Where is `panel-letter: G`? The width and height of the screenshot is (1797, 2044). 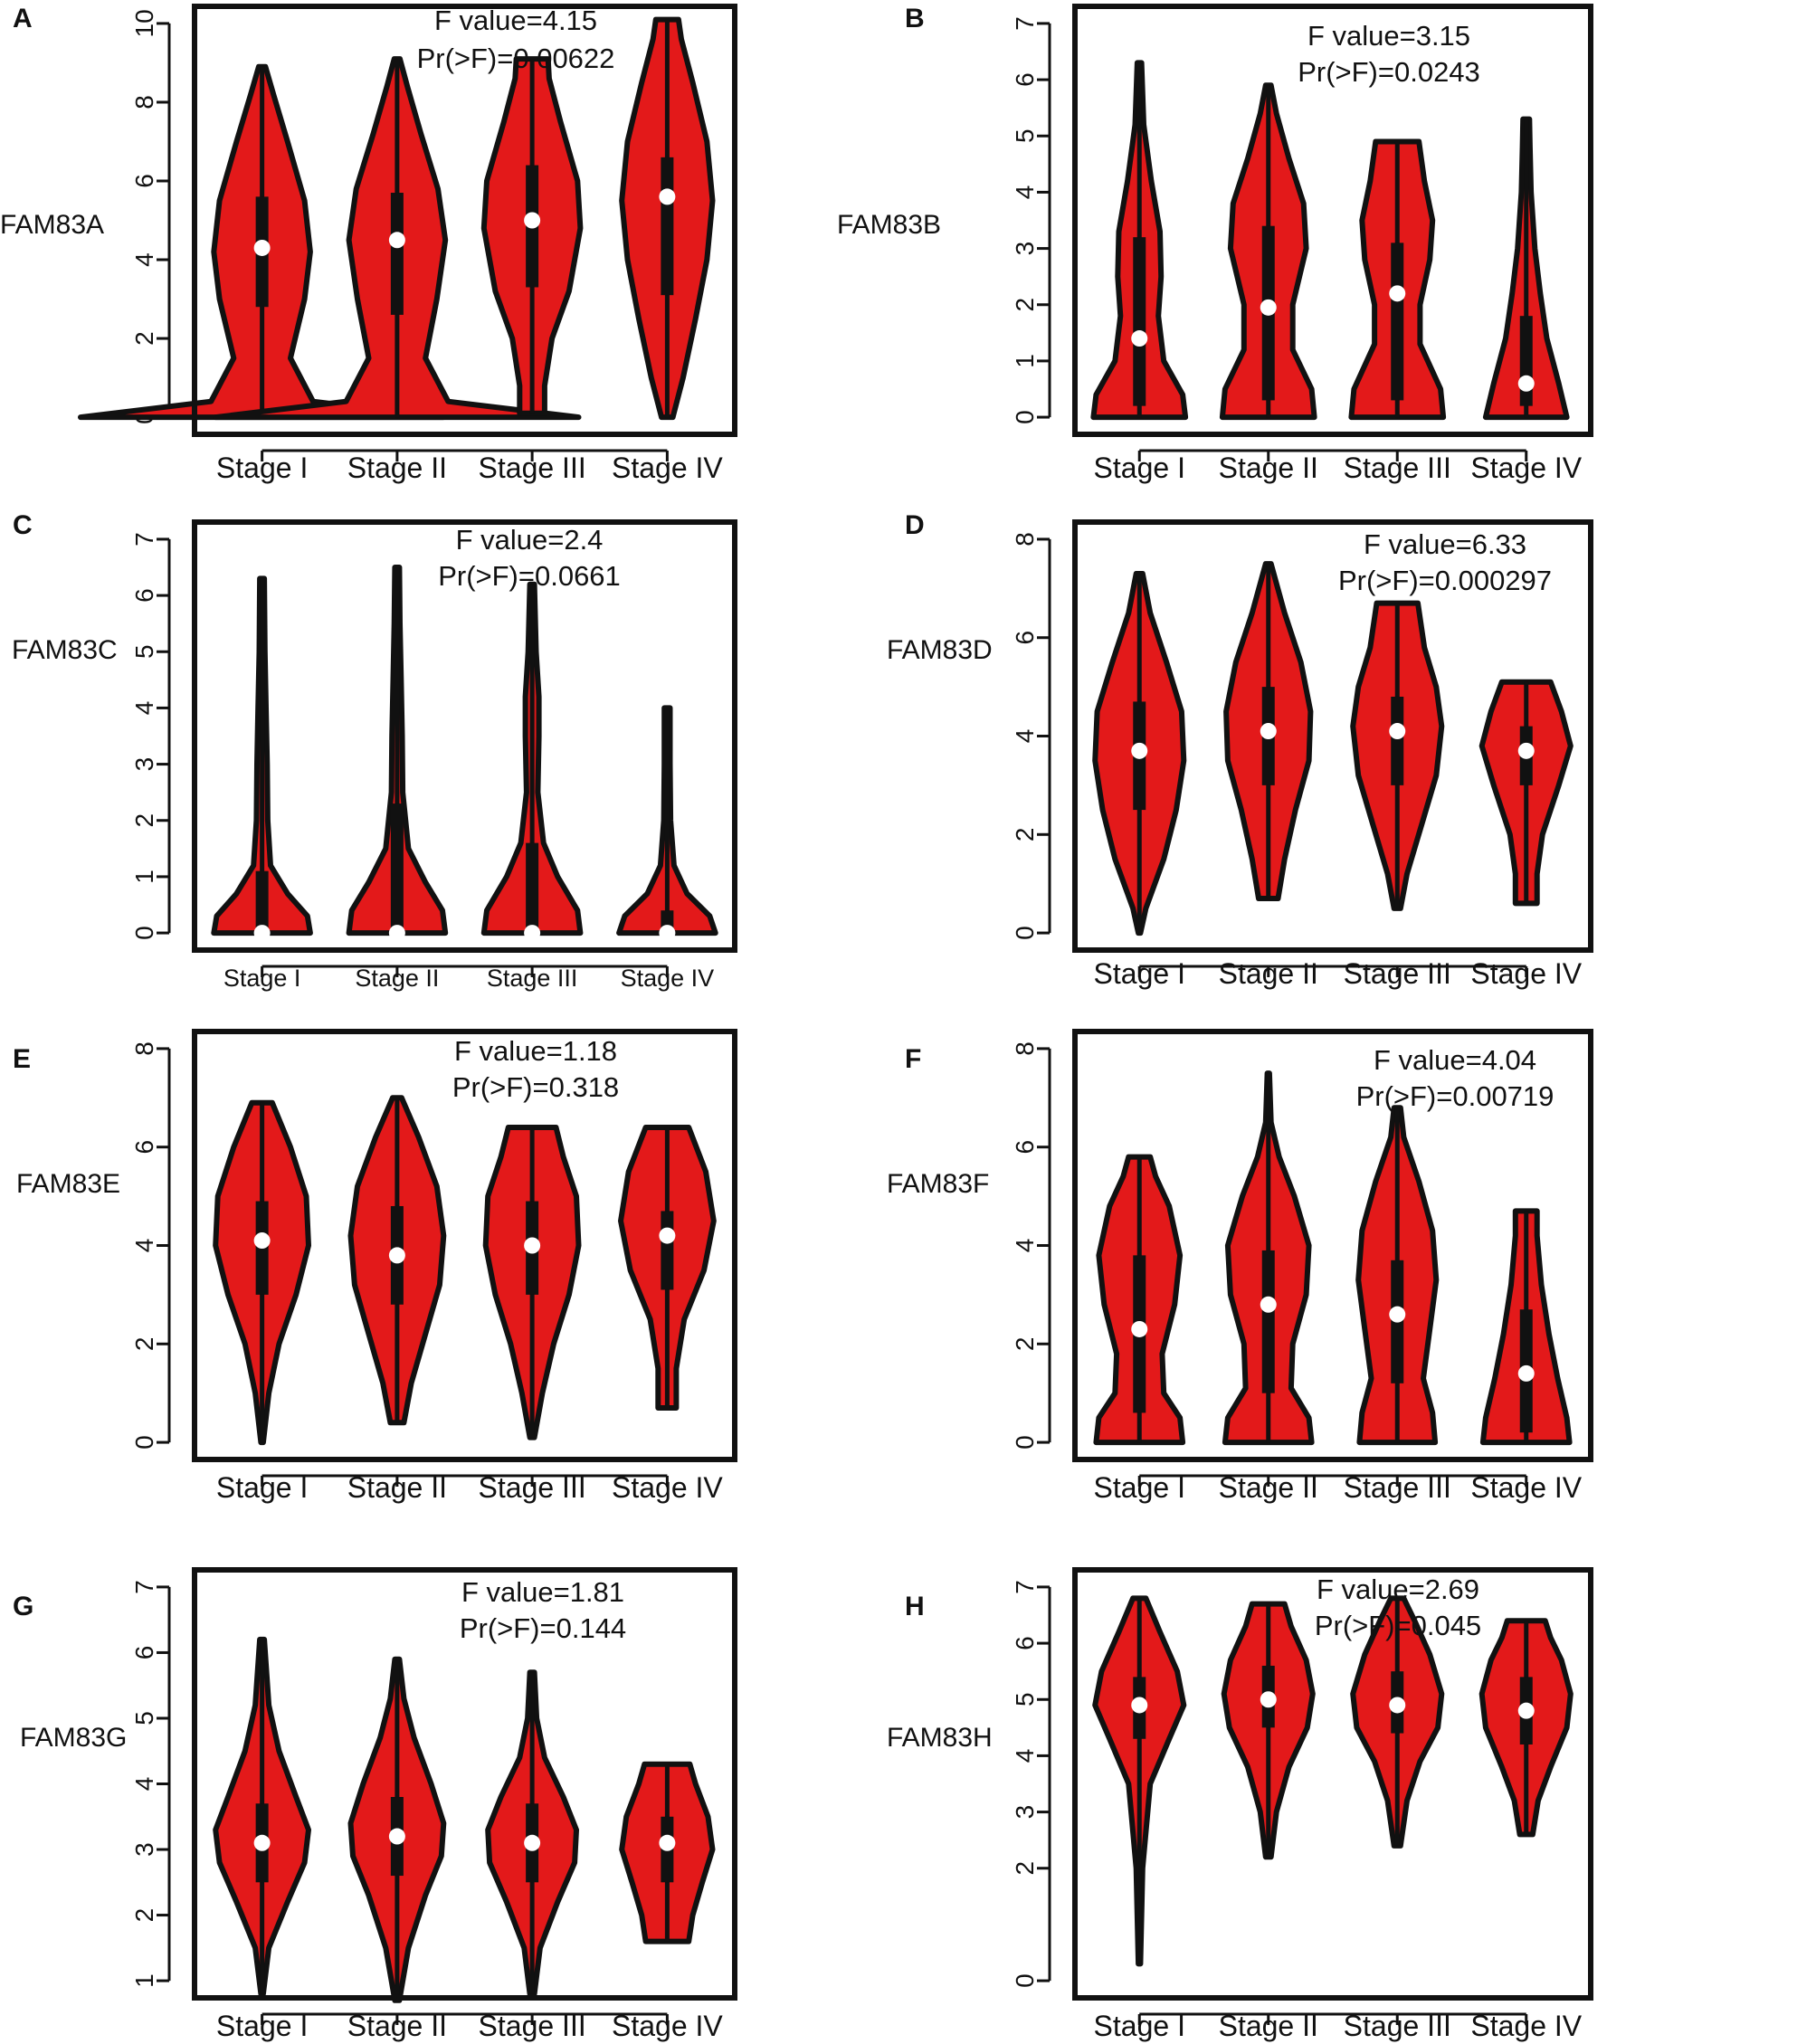 panel-letter: G is located at coordinates (23, 1606).